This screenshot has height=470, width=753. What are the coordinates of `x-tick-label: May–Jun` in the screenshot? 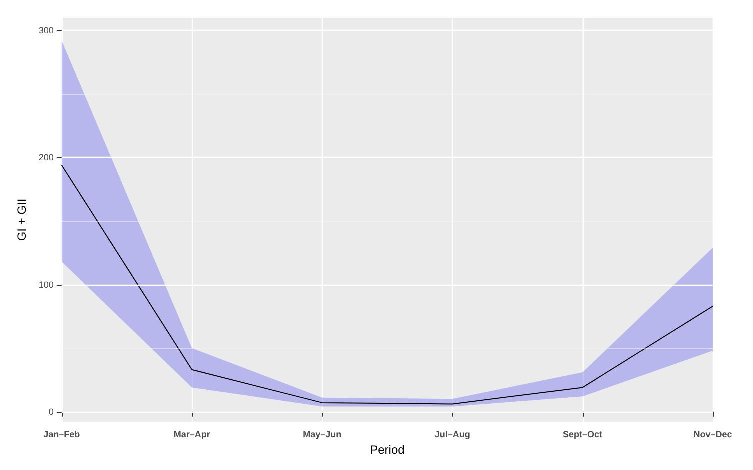 It's located at (322, 435).